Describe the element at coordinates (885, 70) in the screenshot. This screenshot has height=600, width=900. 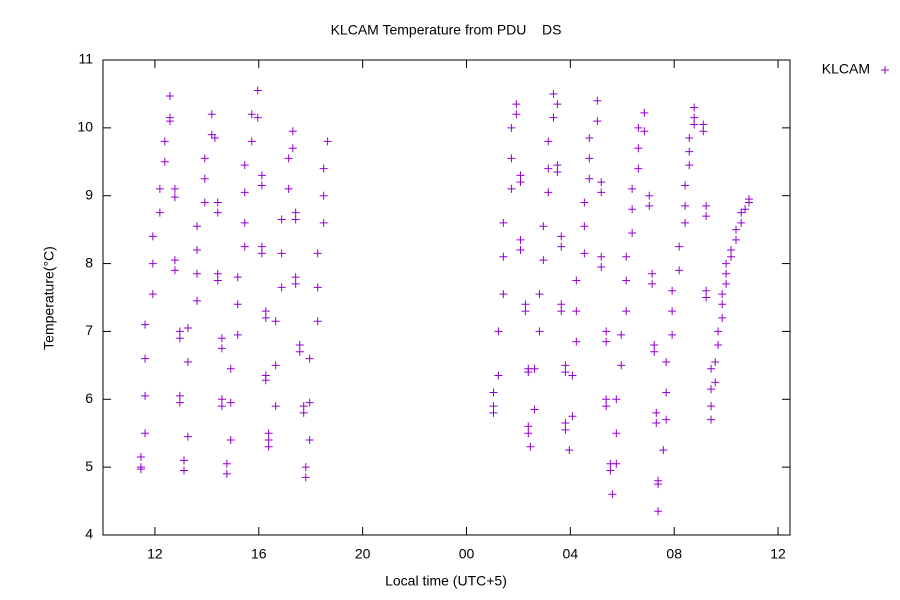
I see `legend-marker` at that location.